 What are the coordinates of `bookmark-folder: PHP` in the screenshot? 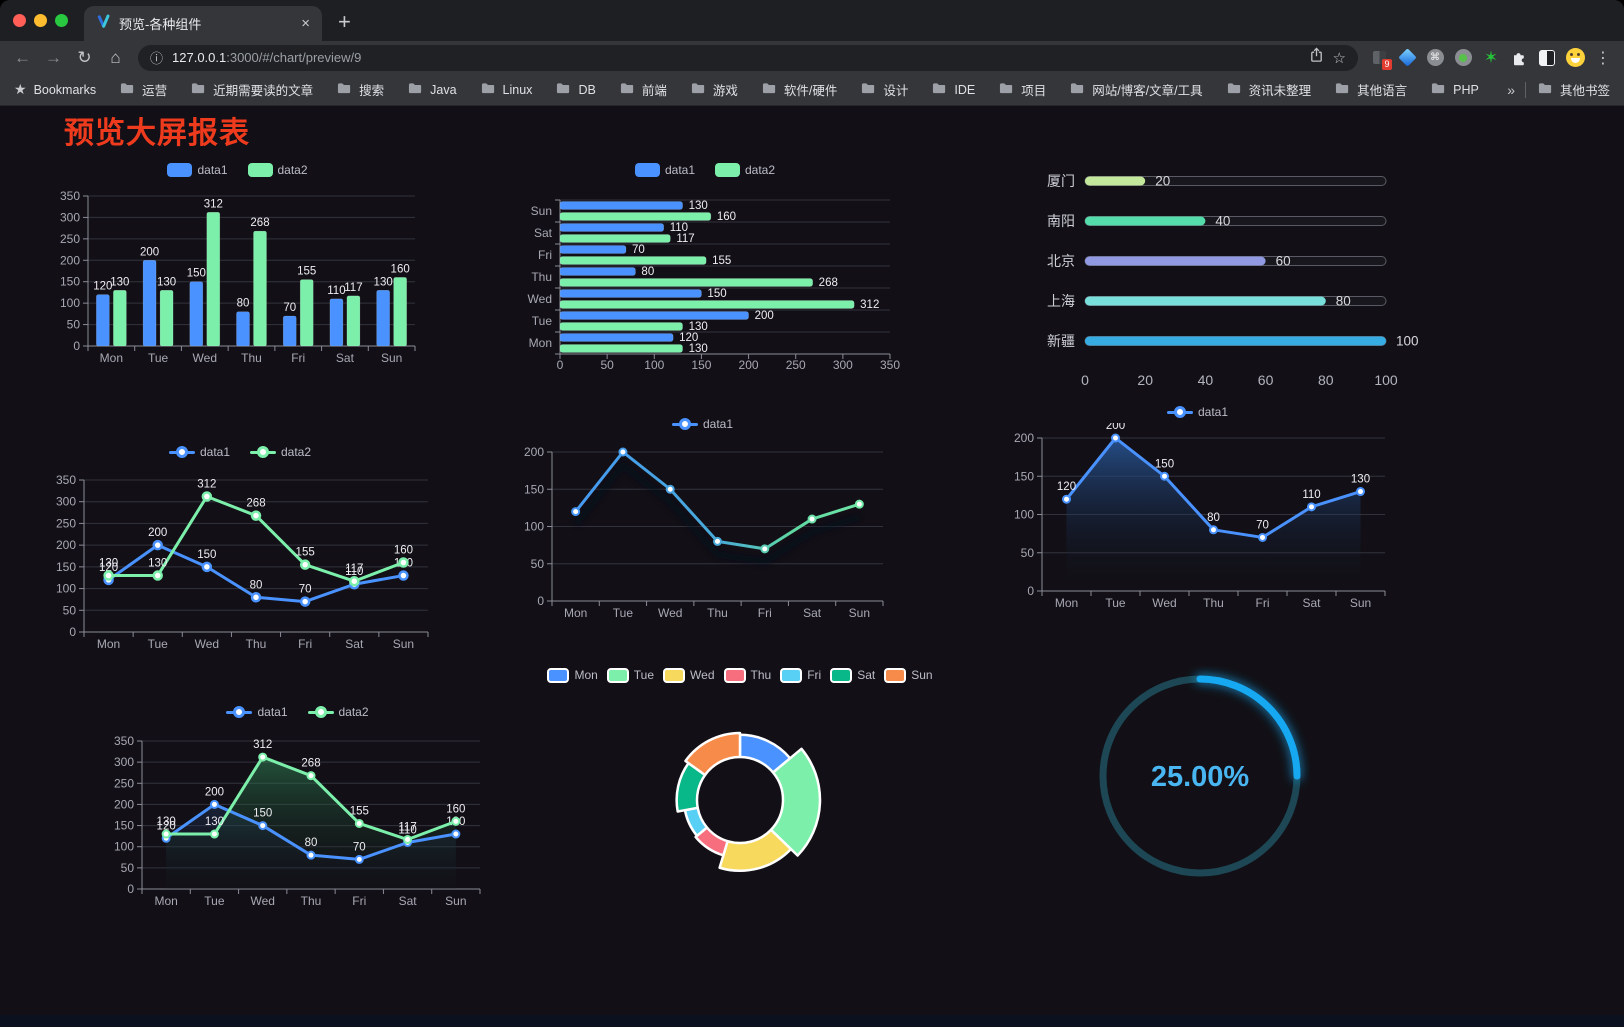 It's located at (1455, 89).